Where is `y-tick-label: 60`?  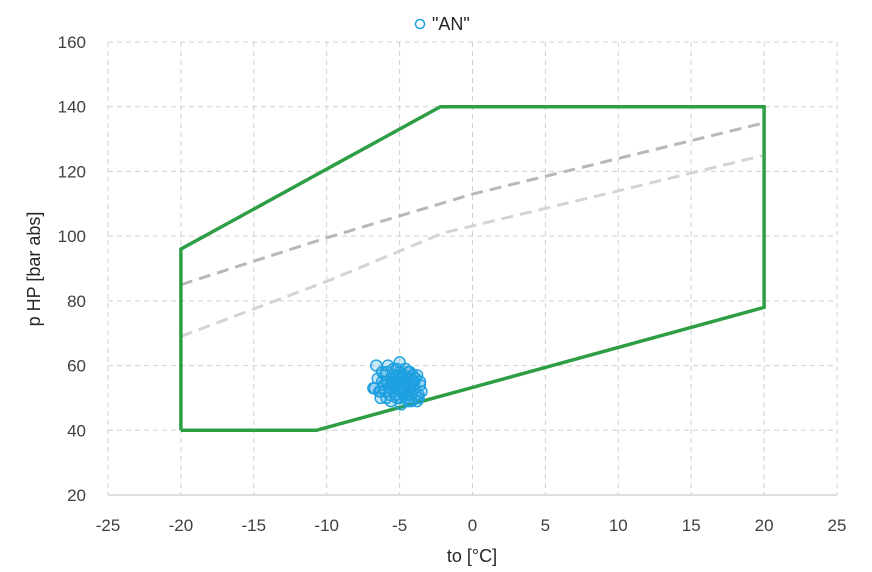 y-tick-label: 60 is located at coordinates (76, 366).